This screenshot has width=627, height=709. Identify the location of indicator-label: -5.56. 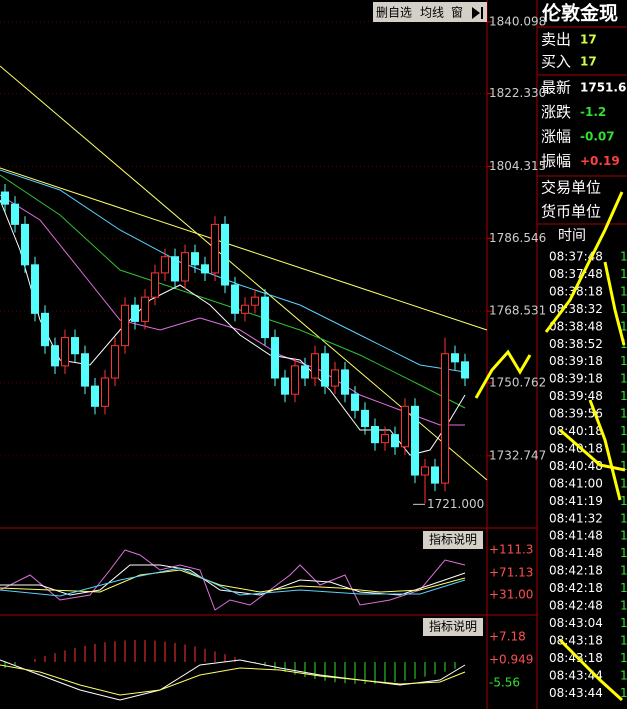
(504, 683).